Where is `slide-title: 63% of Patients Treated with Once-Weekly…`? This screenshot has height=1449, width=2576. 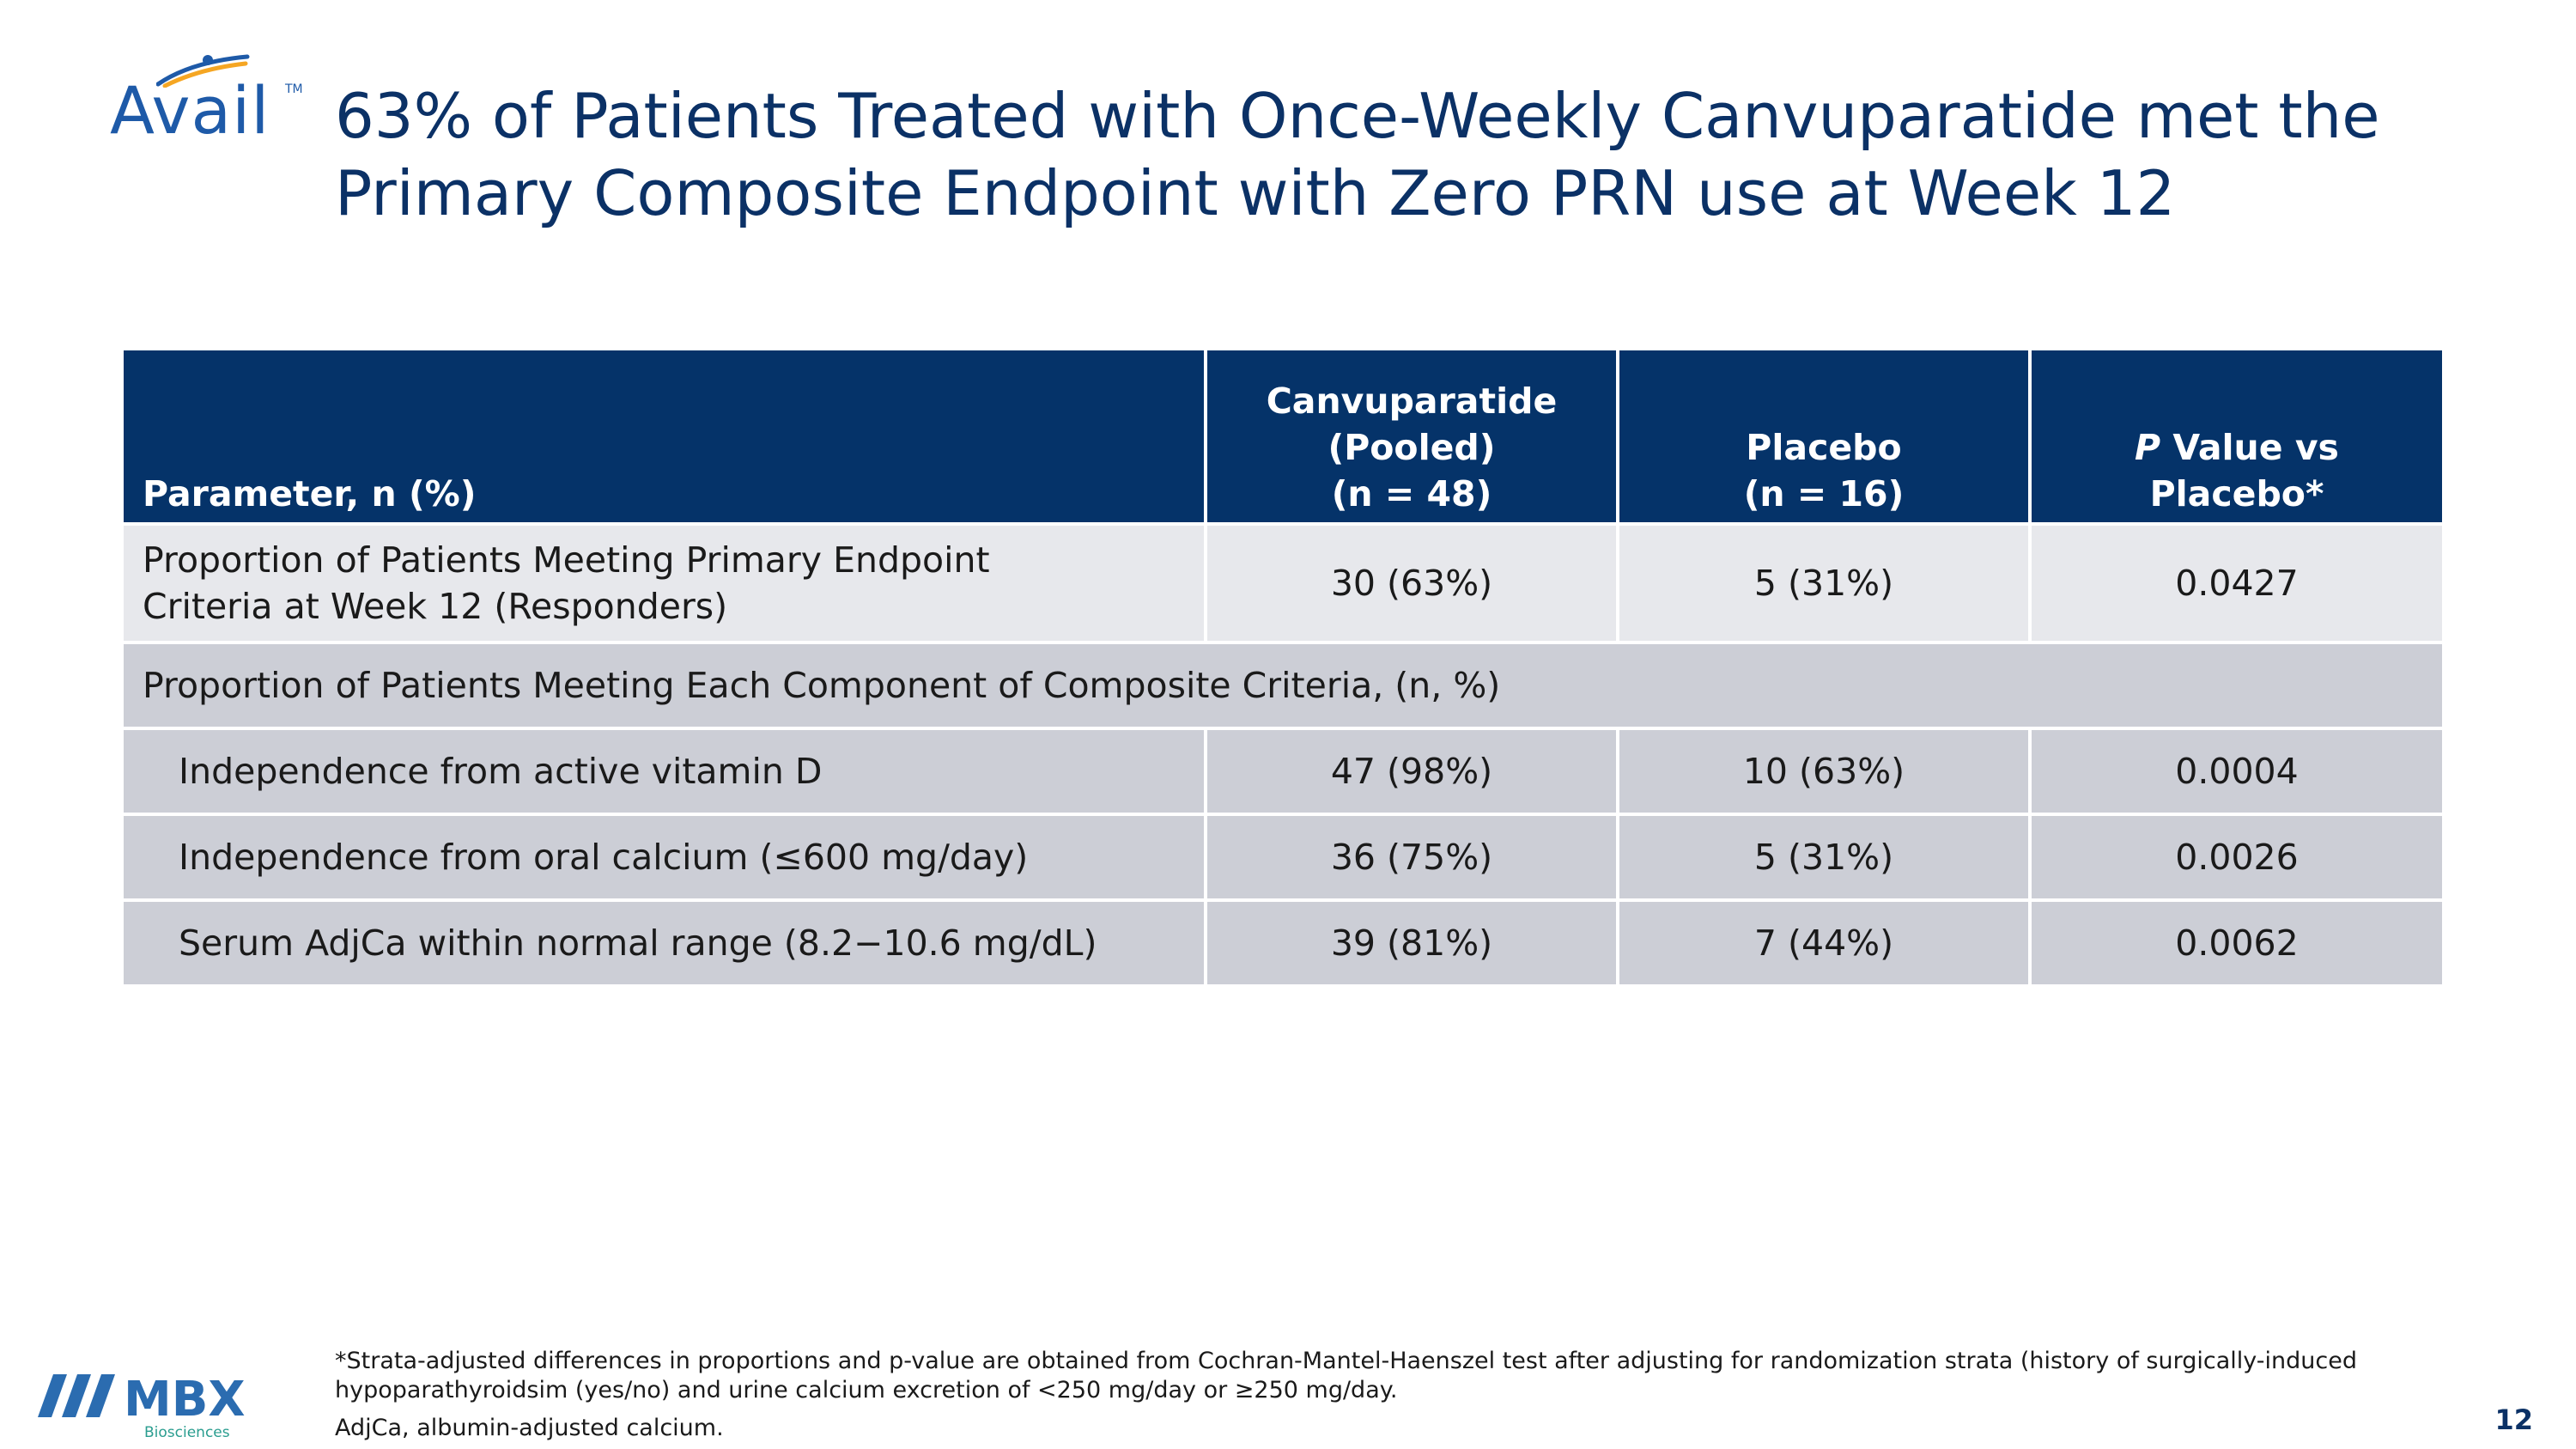 slide-title: 63% of Patients Treated with Once-Weekly… is located at coordinates (1434, 154).